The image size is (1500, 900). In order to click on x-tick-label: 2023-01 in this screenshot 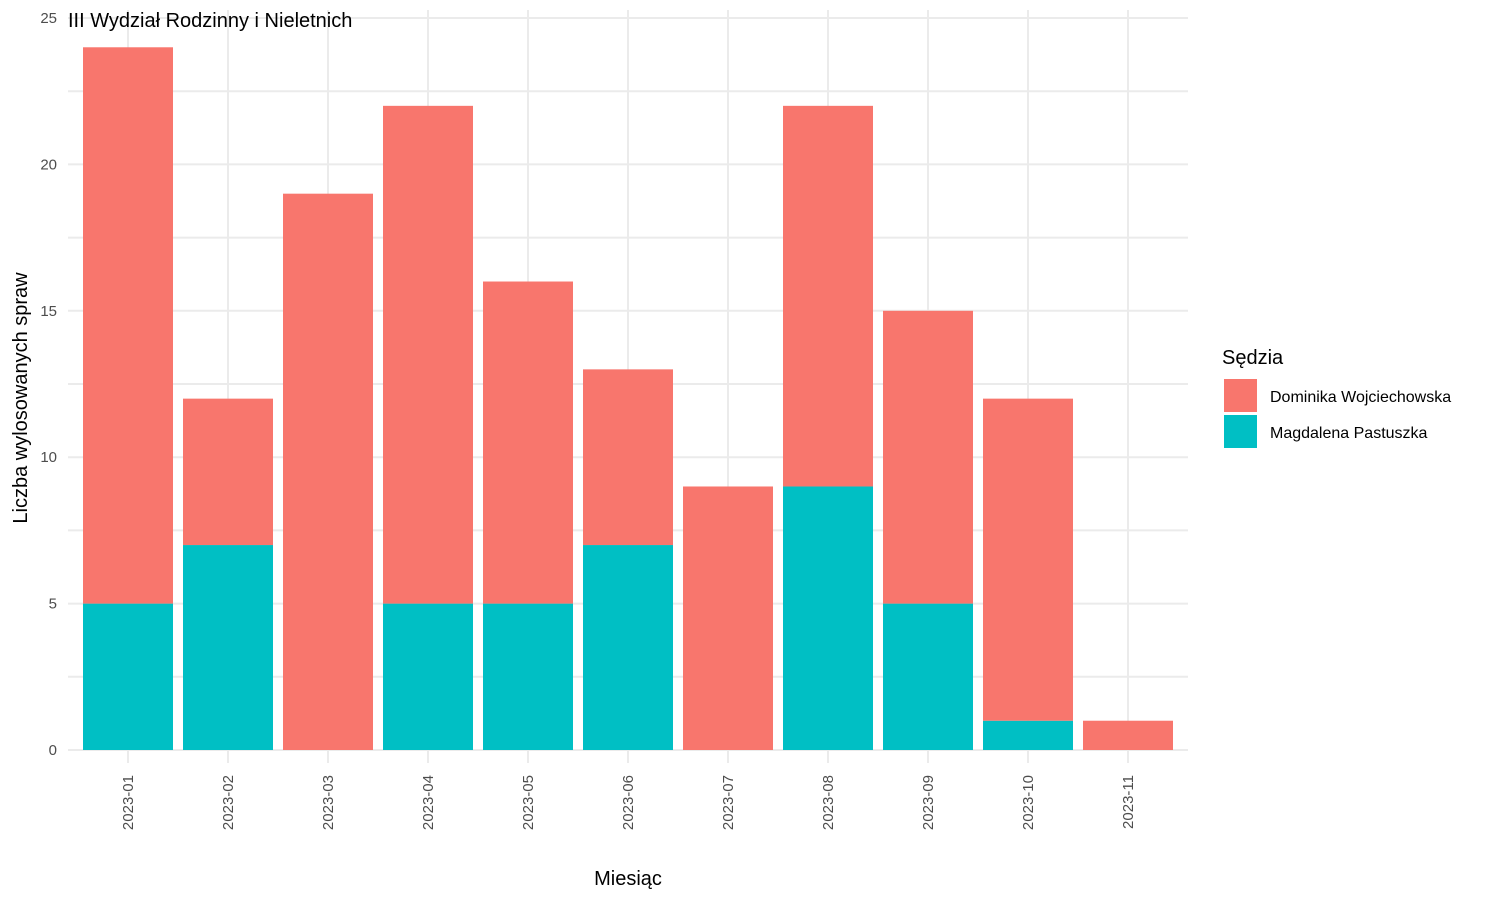, I will do `click(128, 802)`.